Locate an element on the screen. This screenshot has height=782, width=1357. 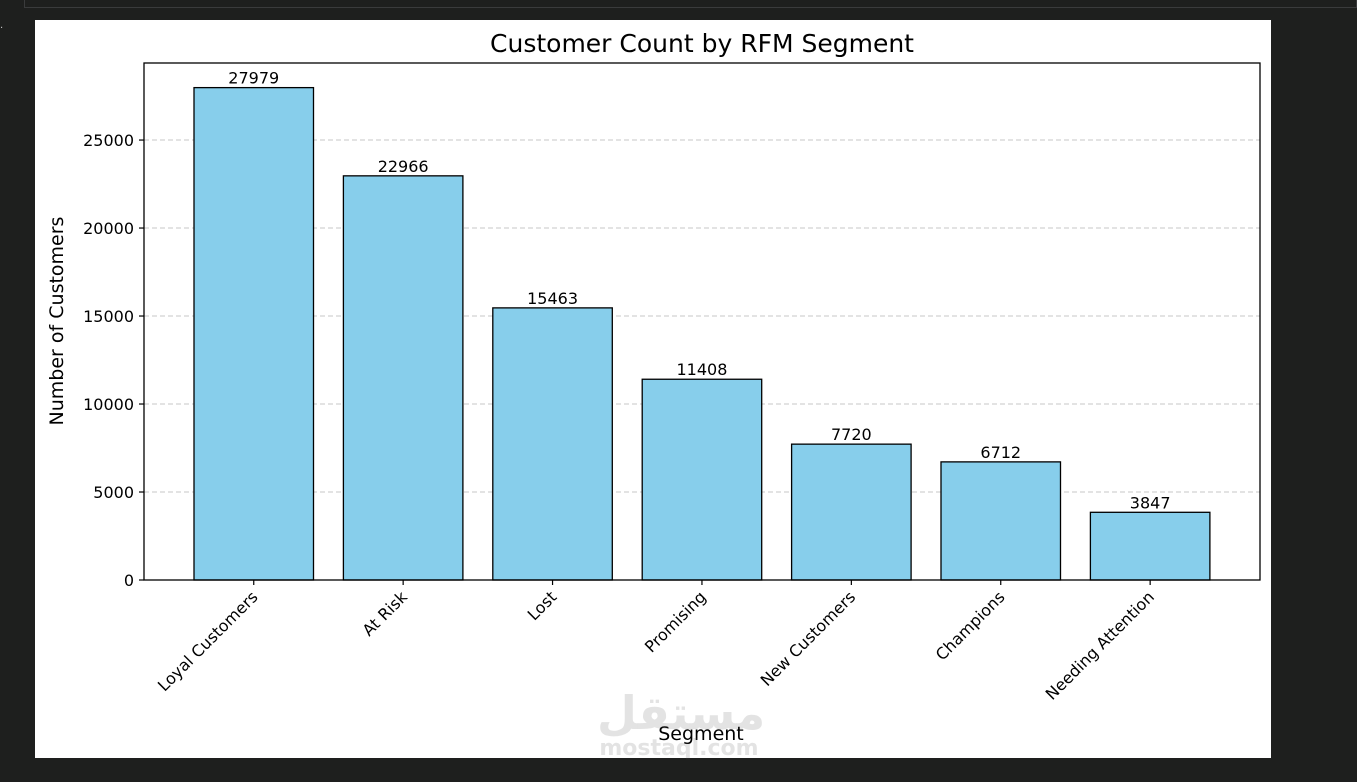
chart-title: Customer Count by RFM Segment is located at coordinates (702, 43).